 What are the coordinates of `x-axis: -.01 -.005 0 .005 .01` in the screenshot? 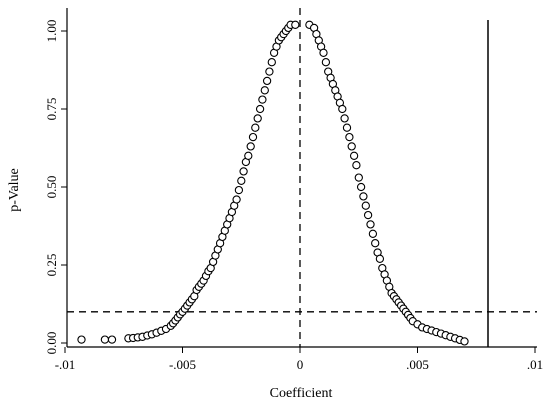 It's located at (299, 359).